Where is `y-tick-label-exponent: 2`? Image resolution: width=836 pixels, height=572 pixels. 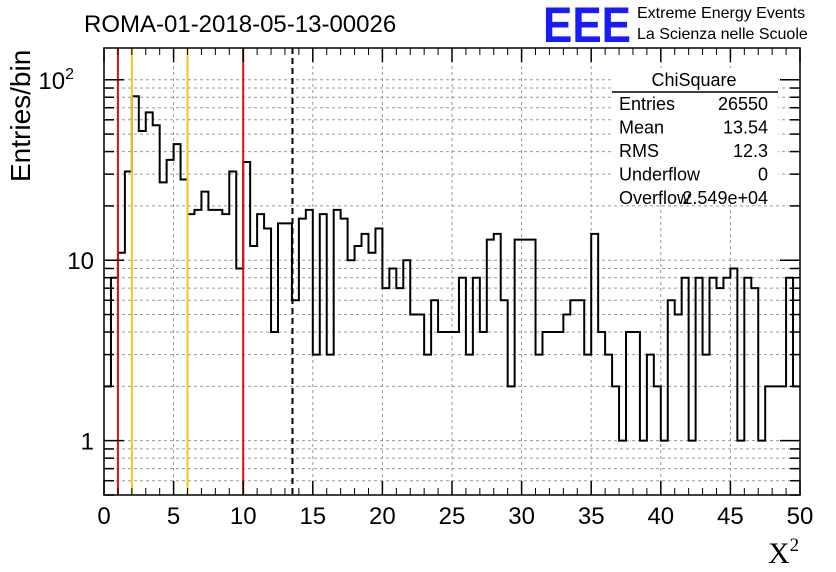 y-tick-label-exponent: 2 is located at coordinates (69, 74).